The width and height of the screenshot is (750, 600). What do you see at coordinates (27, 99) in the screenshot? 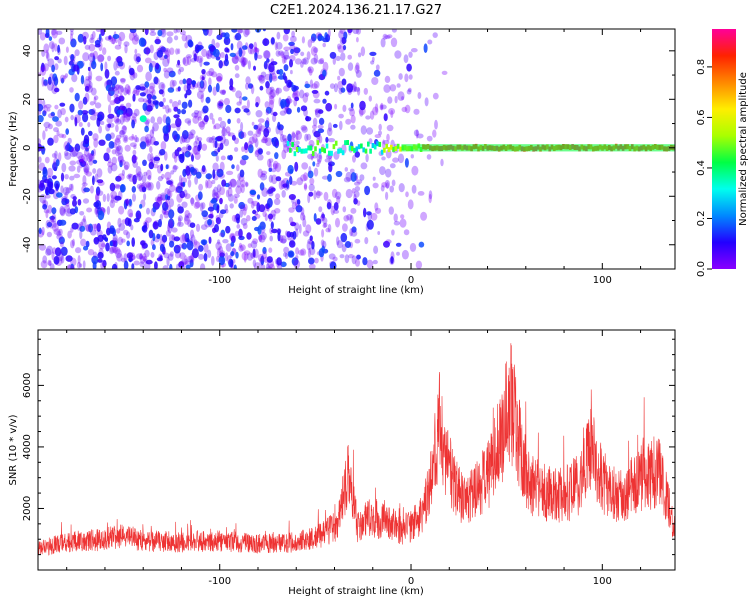
I see `y-tick-label: 20` at bounding box center [27, 99].